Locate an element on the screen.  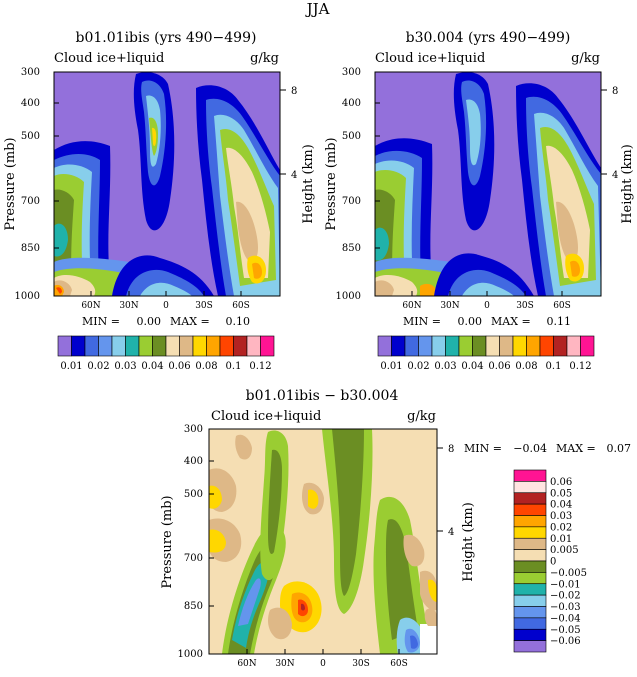
panel-diff-title: b01.01ibis − b30.004 is located at coordinates (322, 396).